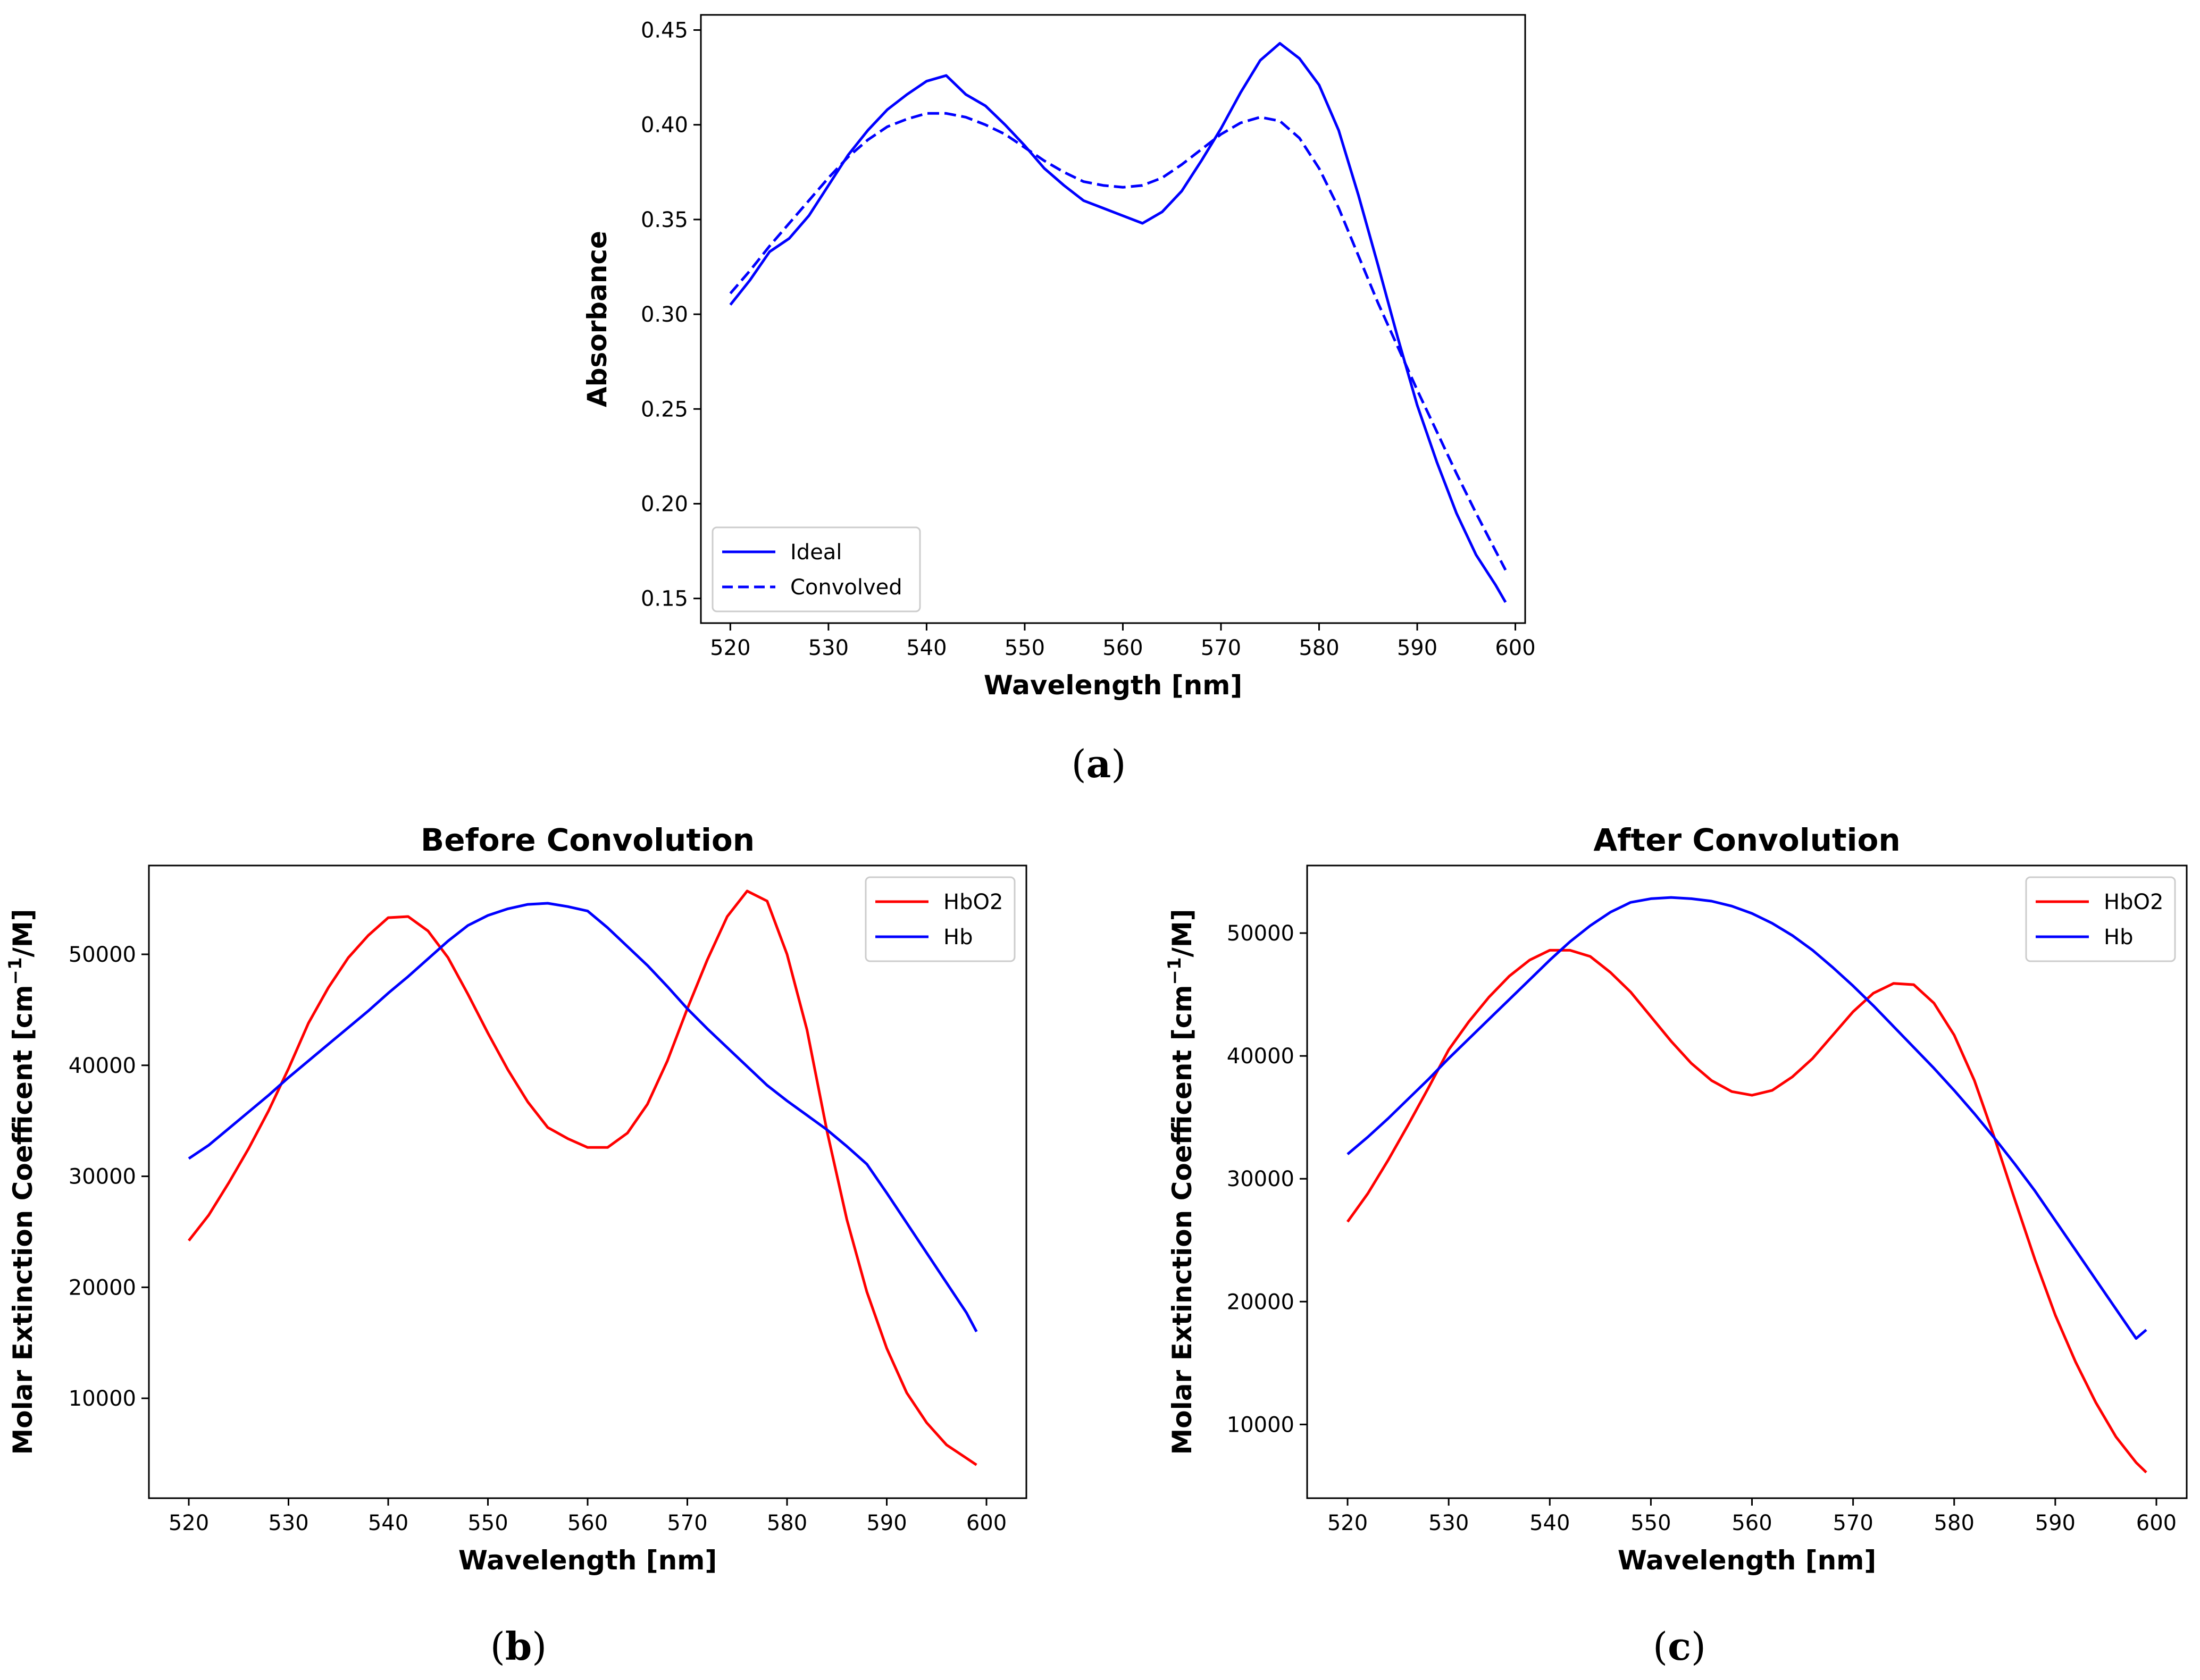  I want to click on panel-a-x-tick-label: 590, so click(1417, 648).